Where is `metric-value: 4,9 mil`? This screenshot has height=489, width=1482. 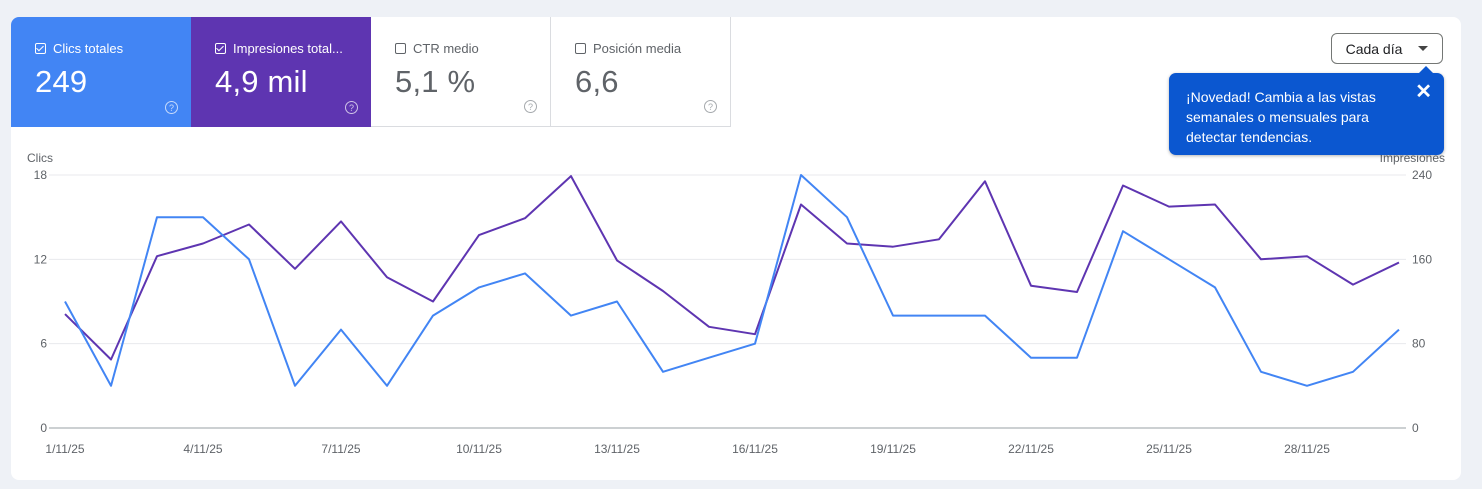 metric-value: 4,9 mil is located at coordinates (261, 81).